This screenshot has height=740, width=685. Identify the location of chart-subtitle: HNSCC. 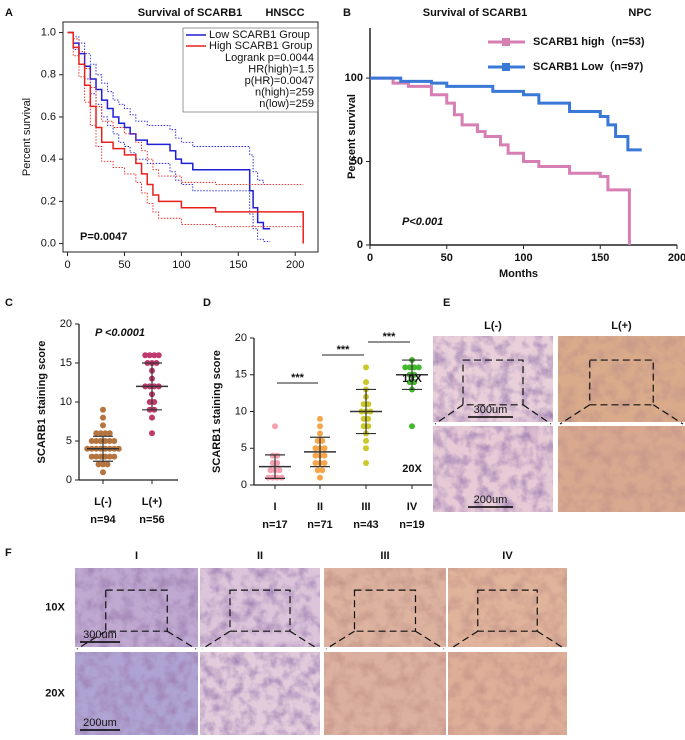
(284, 13).